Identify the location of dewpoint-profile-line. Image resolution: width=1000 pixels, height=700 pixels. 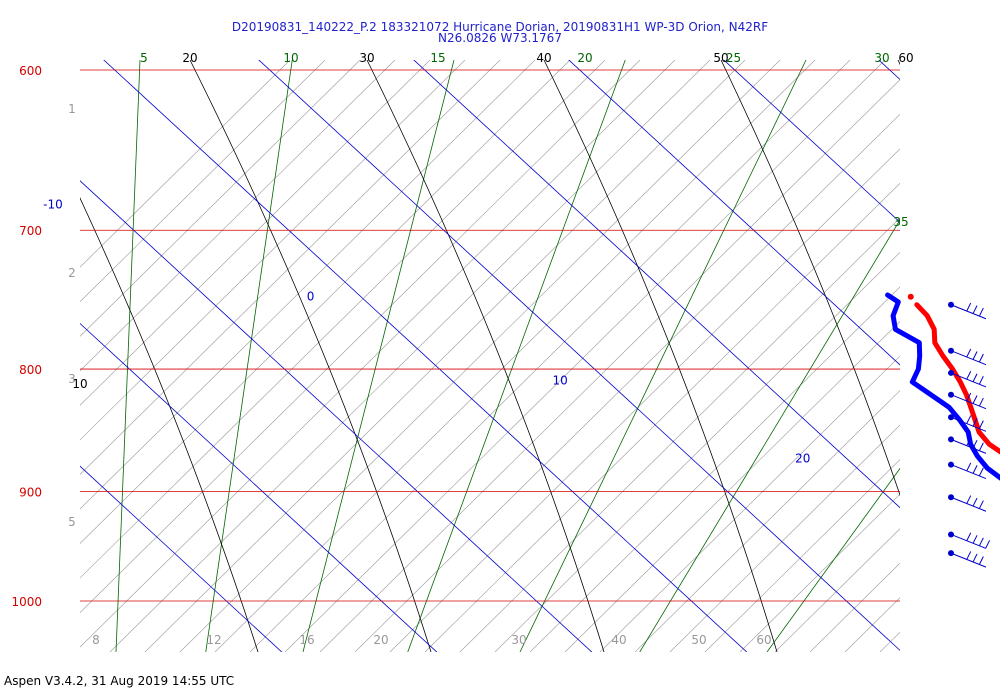
(942, 386).